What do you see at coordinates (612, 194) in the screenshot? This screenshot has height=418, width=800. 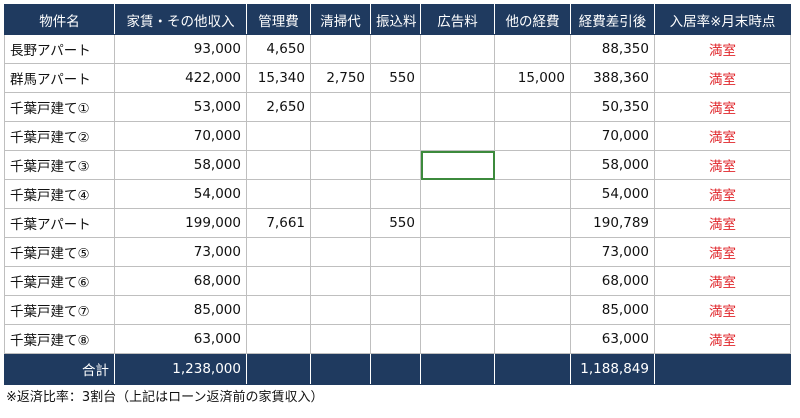 I see `cell-net-after-expenses: 54,000` at bounding box center [612, 194].